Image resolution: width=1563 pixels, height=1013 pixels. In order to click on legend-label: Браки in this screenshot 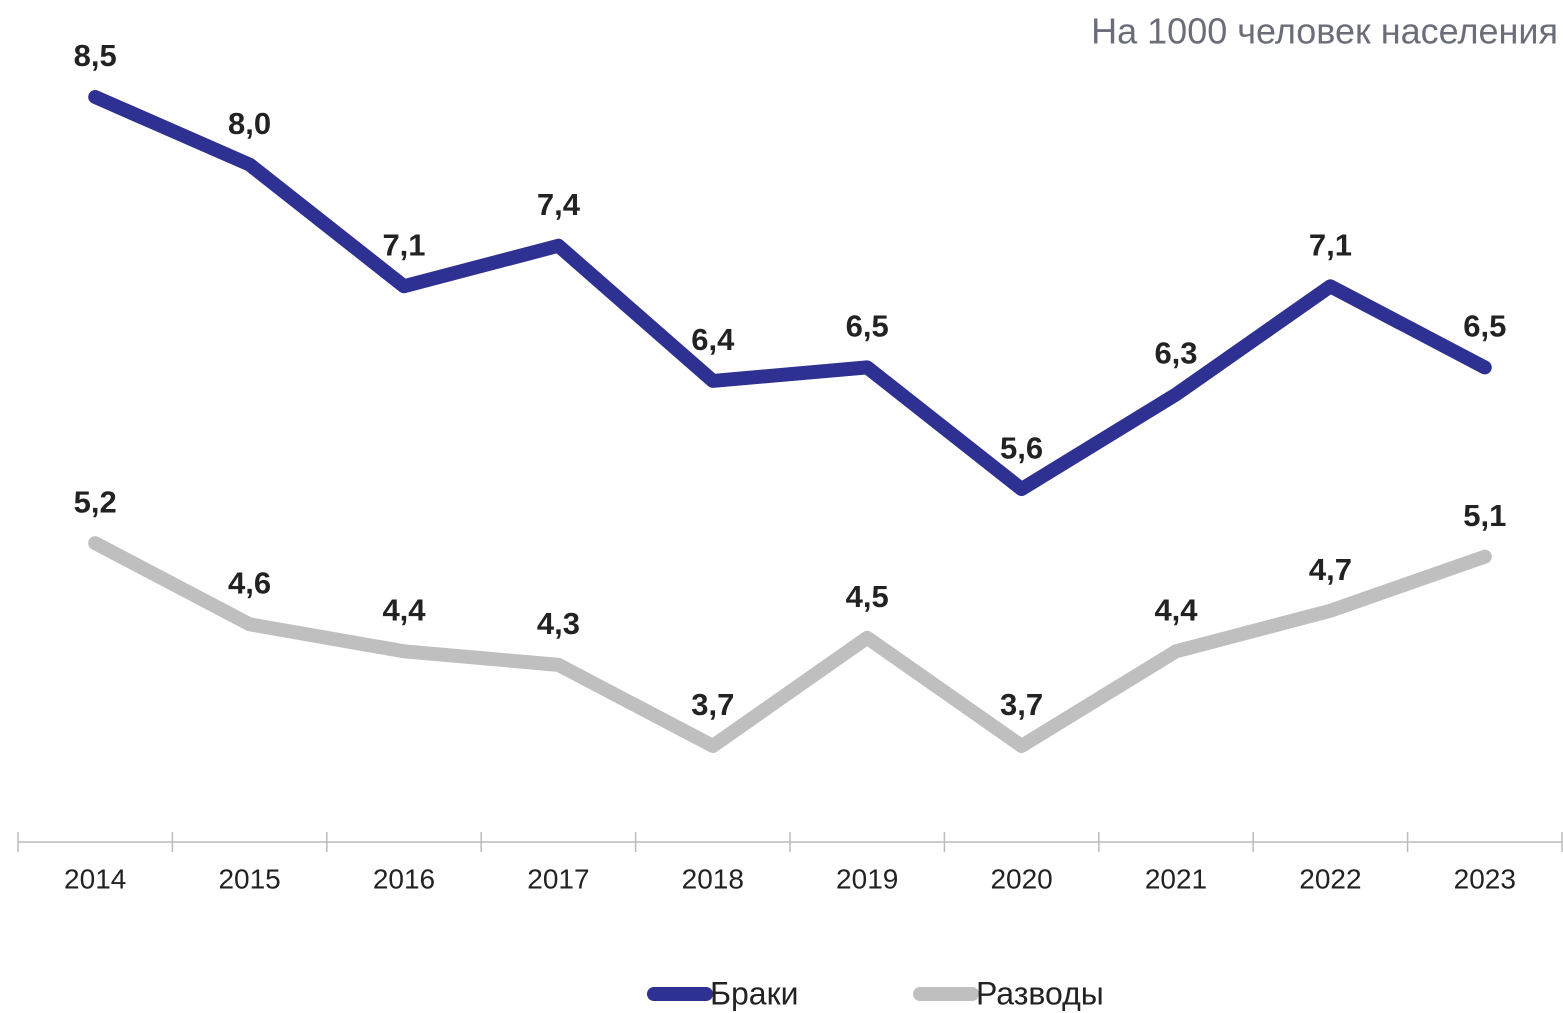, I will do `click(754, 993)`.